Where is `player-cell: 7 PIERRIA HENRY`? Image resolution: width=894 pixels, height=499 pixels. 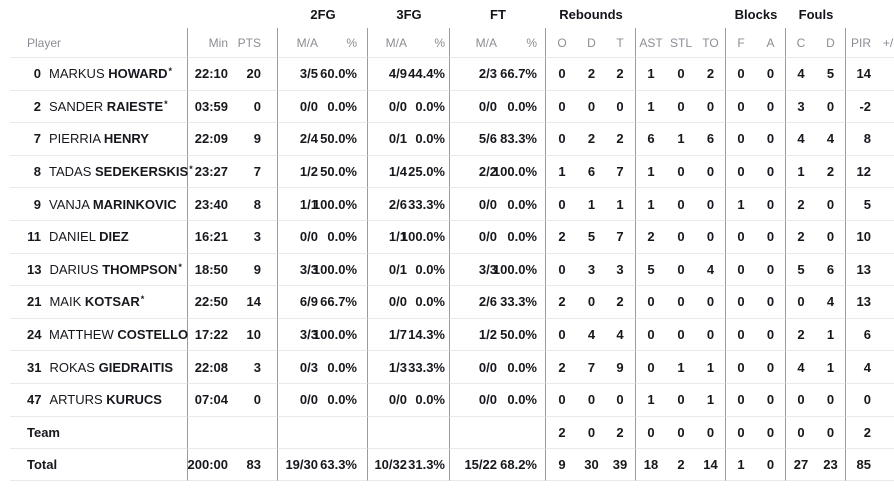
player-cell: 7 PIERRIA HENRY is located at coordinates (99, 138).